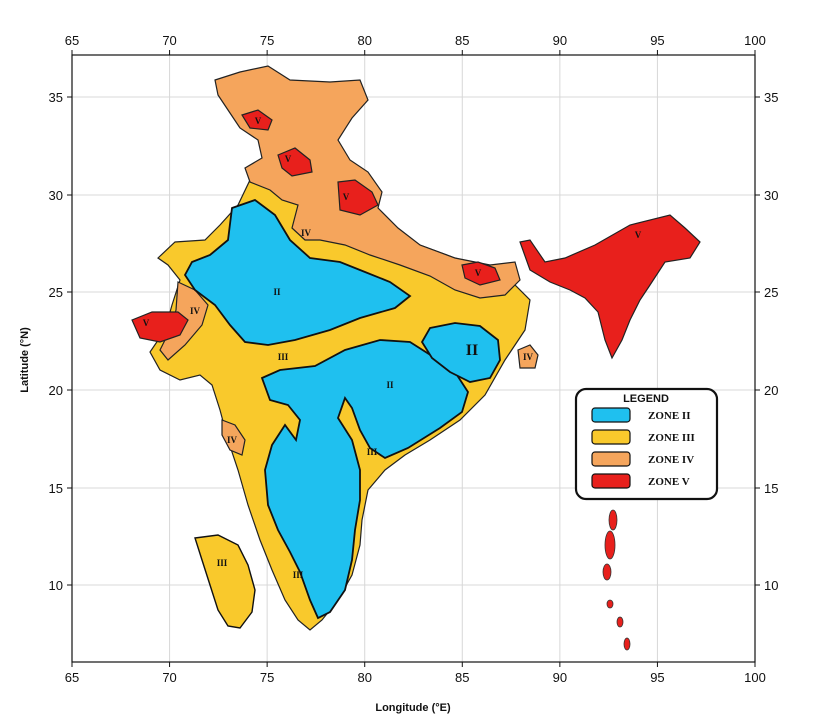 This screenshot has width=834, height=727. I want to click on zone-iv-north, so click(367, 182).